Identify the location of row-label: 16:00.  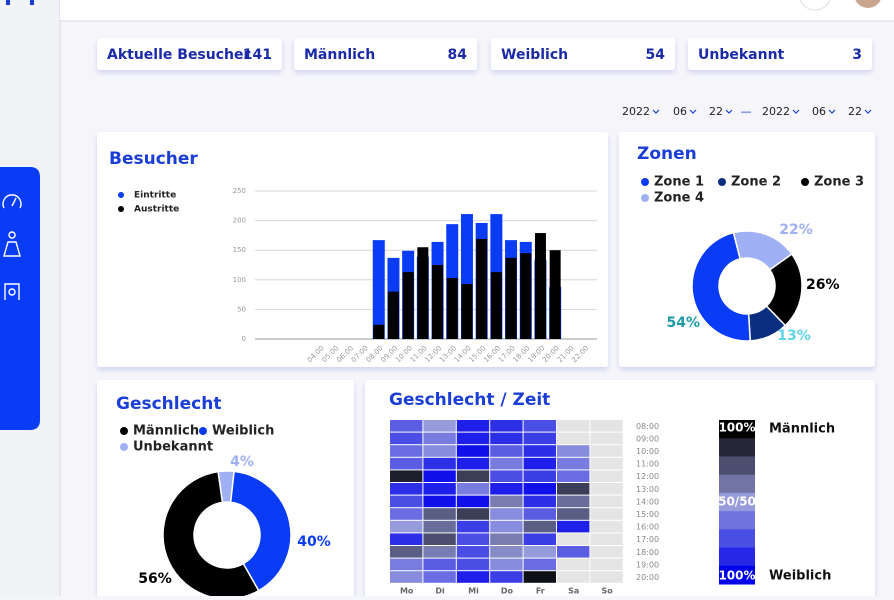
(647, 527).